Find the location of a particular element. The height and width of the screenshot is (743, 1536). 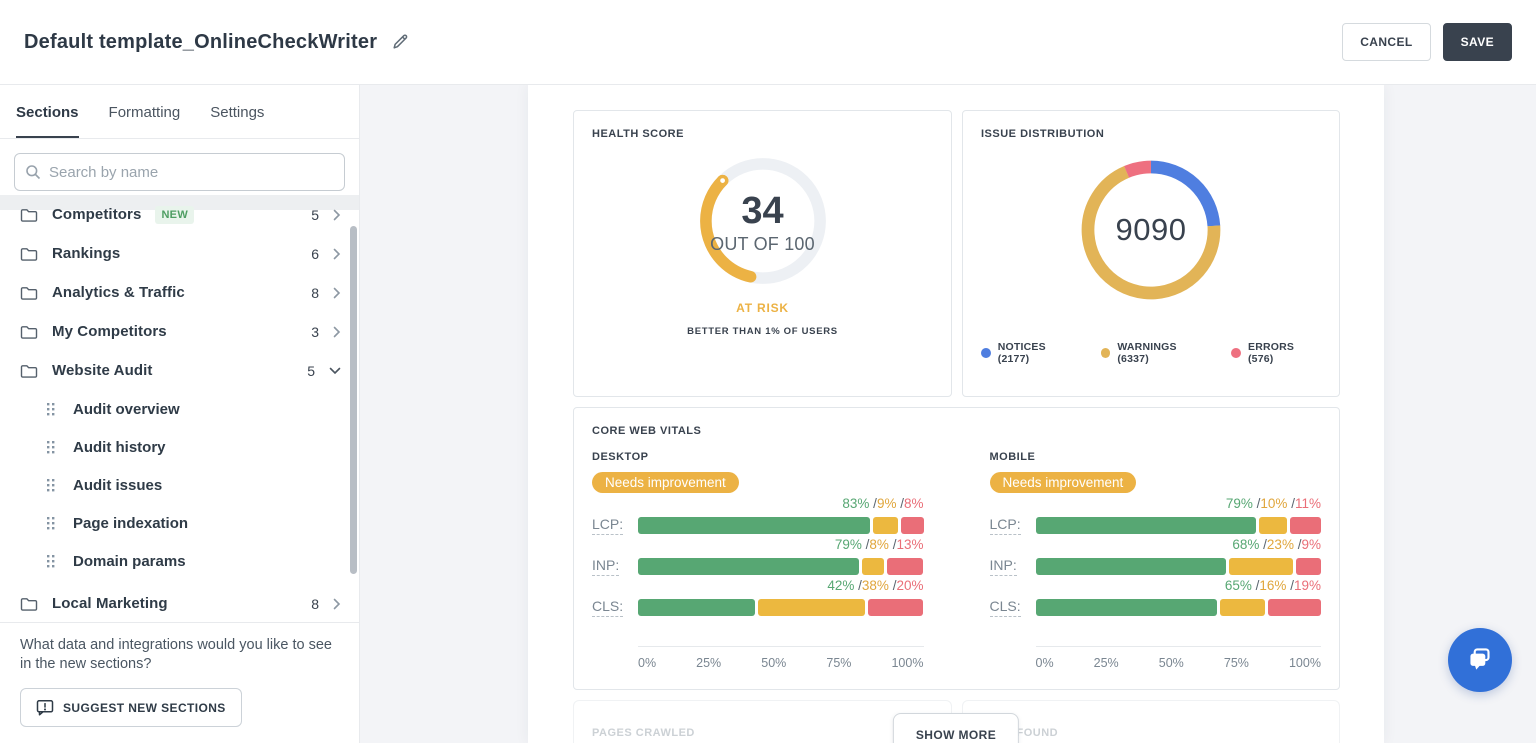

chat-widget-button is located at coordinates (1480, 660).